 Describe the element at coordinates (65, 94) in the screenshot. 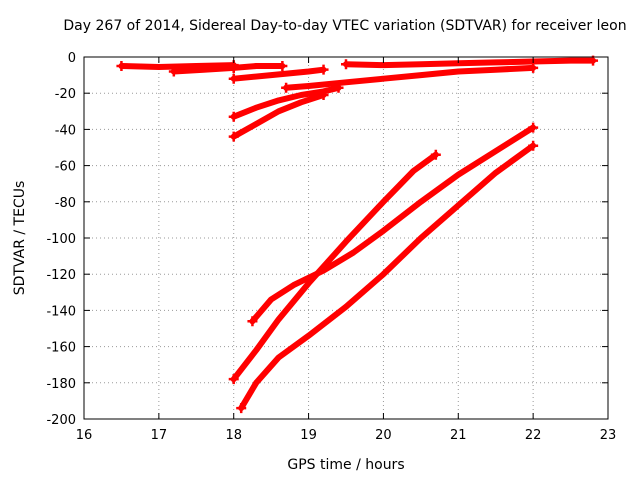

I see `y-tick-label: -20` at that location.